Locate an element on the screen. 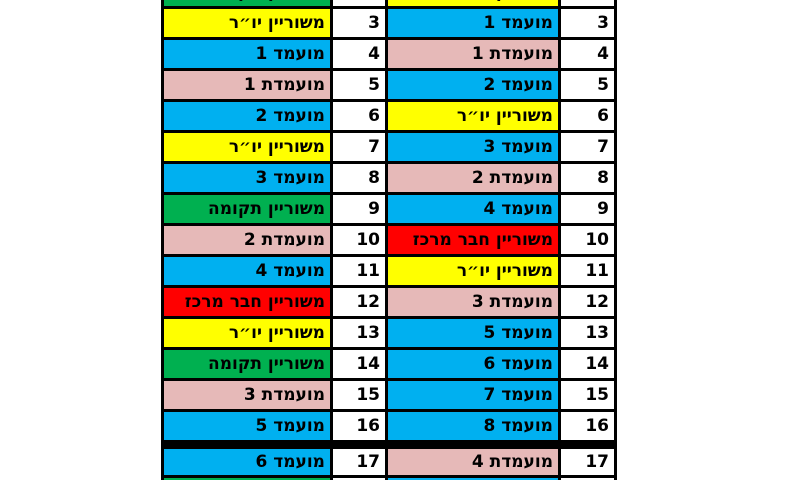 The height and width of the screenshot is (480, 800). table-row: מועמדת 3 15 is located at coordinates (274, 396).